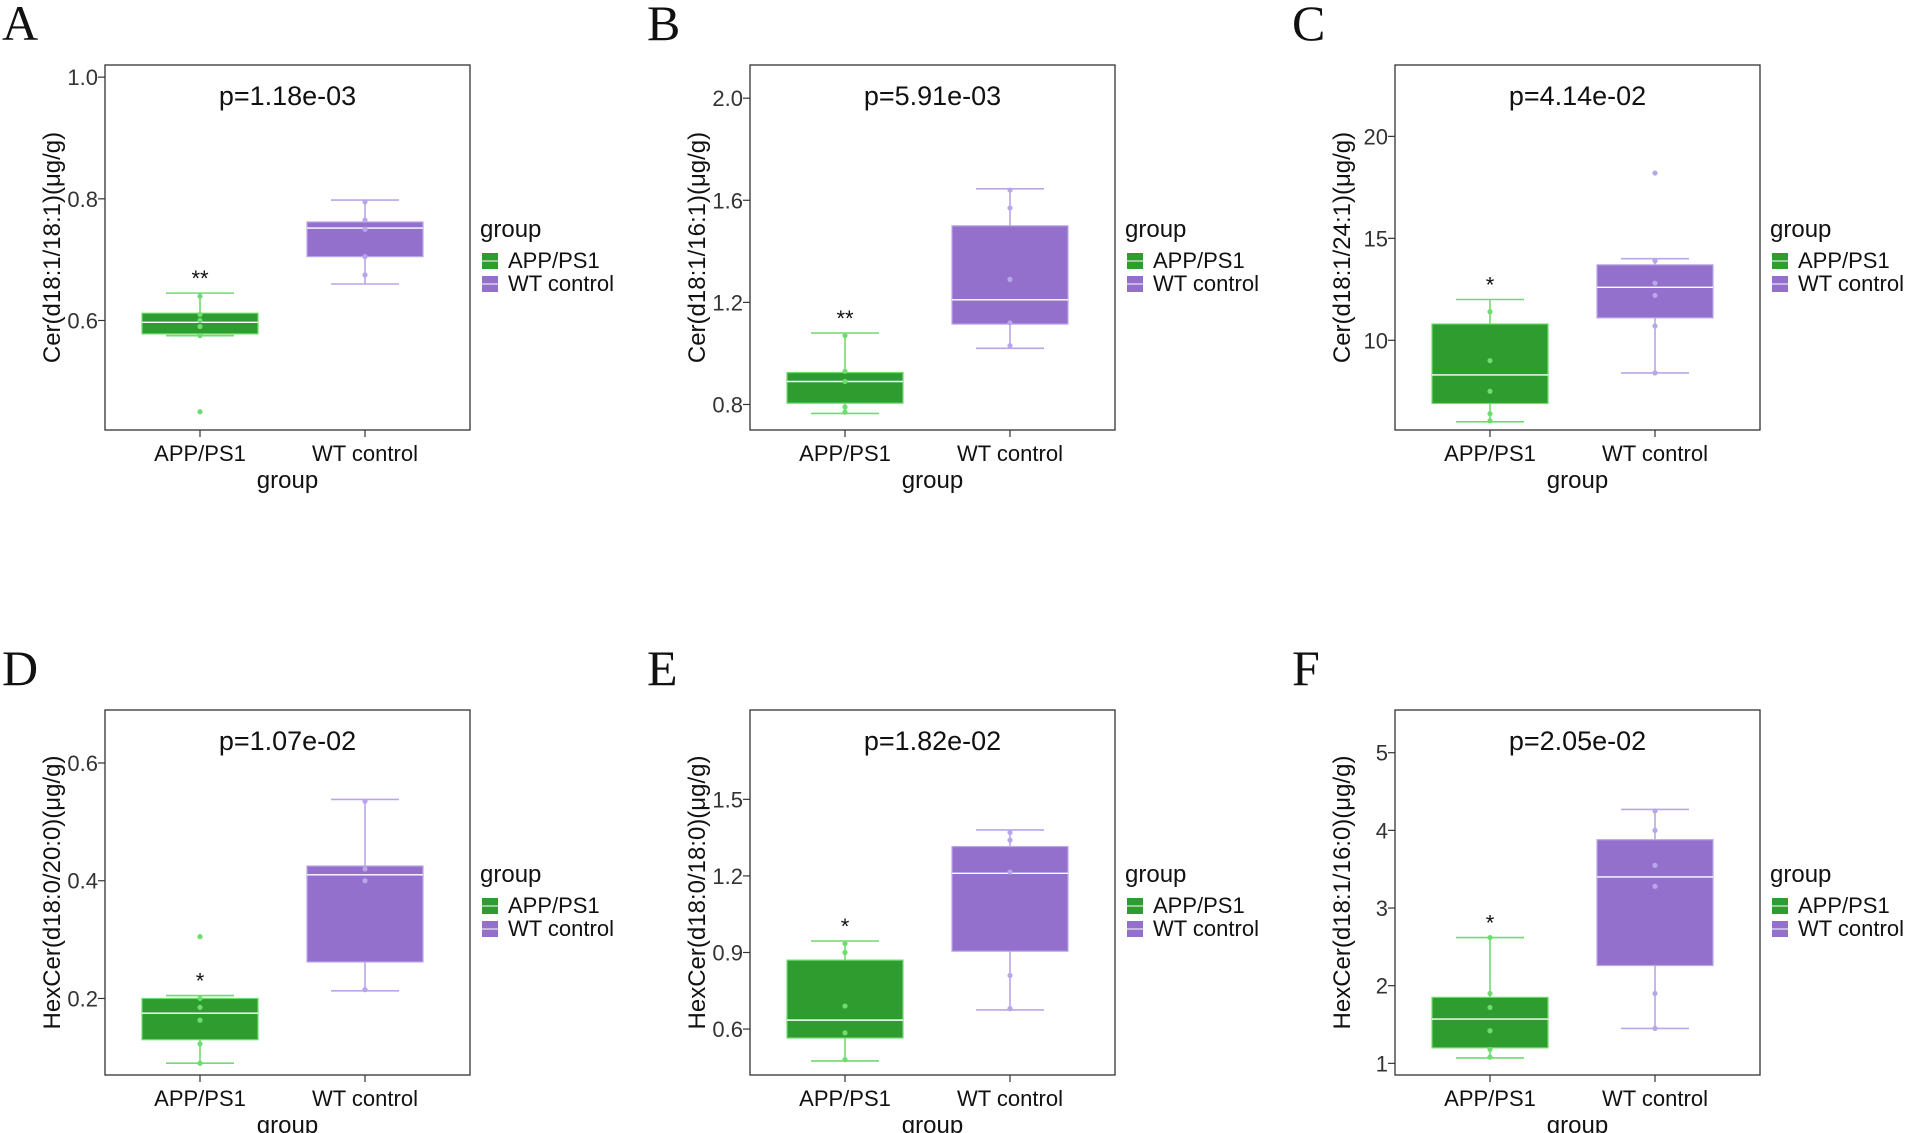 The image size is (1905, 1133). Describe the element at coordinates (1376, 340) in the screenshot. I see `y-tick-label: 10` at that location.